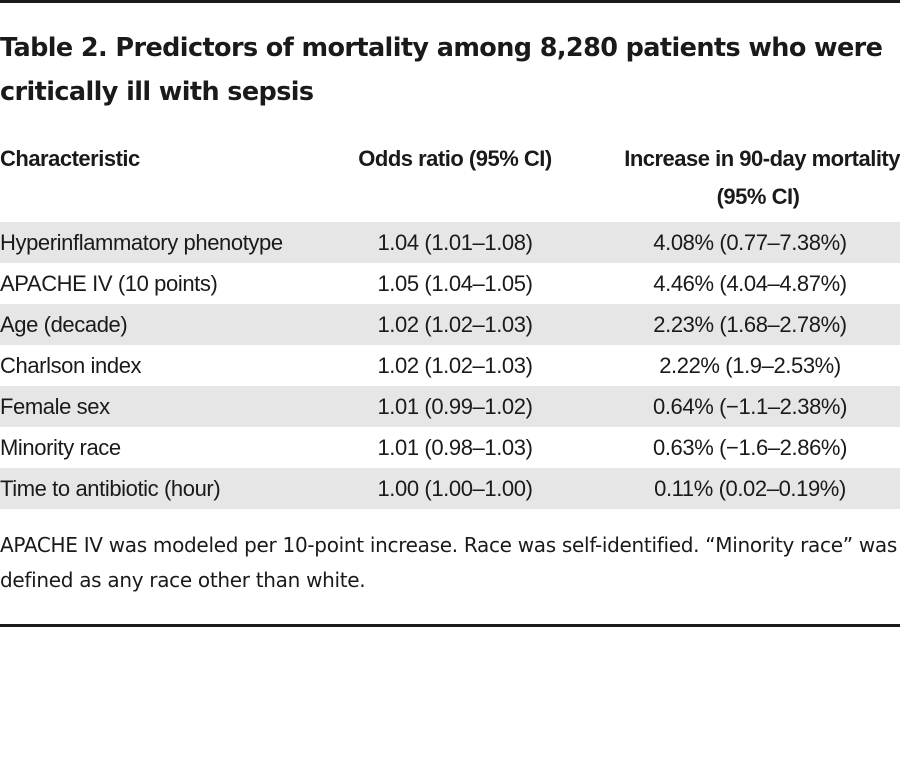 This screenshot has height=778, width=900. What do you see at coordinates (455, 242) in the screenshot?
I see `cell-odds-ratio: 1.04 (1.01–1.08)` at bounding box center [455, 242].